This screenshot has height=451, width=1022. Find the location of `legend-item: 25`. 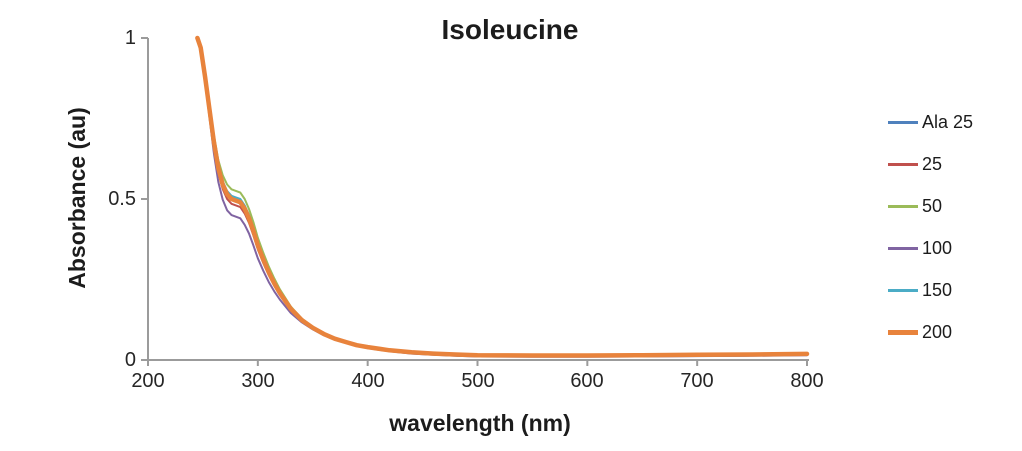

legend-item: 25 is located at coordinates (930, 164).